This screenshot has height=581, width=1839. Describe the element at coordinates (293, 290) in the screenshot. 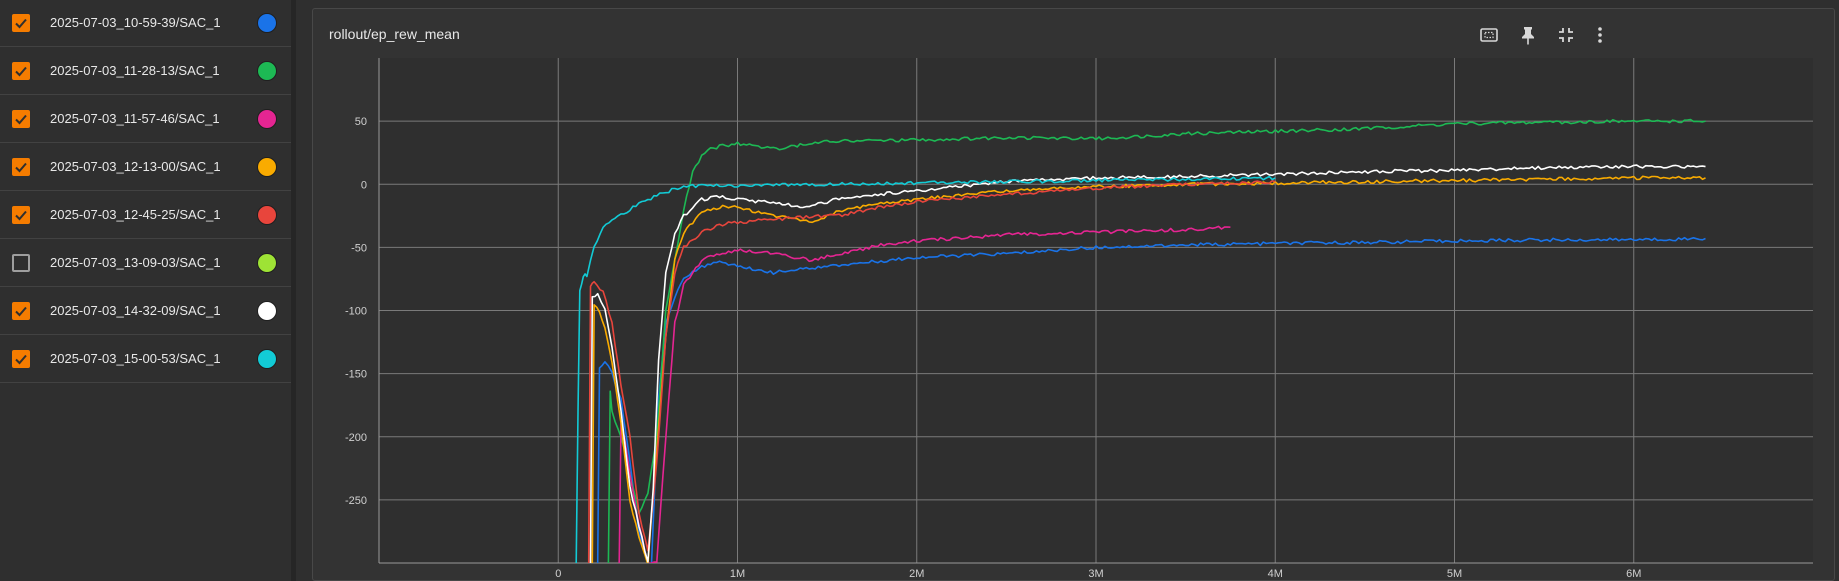

I see `sidebar-resize-handle` at that location.